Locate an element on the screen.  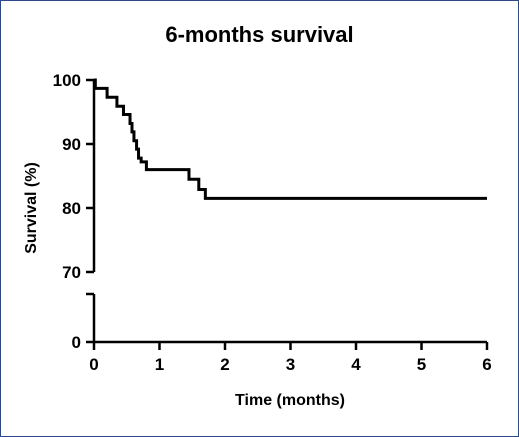
y-tick-label: 90 is located at coordinates (71, 144).